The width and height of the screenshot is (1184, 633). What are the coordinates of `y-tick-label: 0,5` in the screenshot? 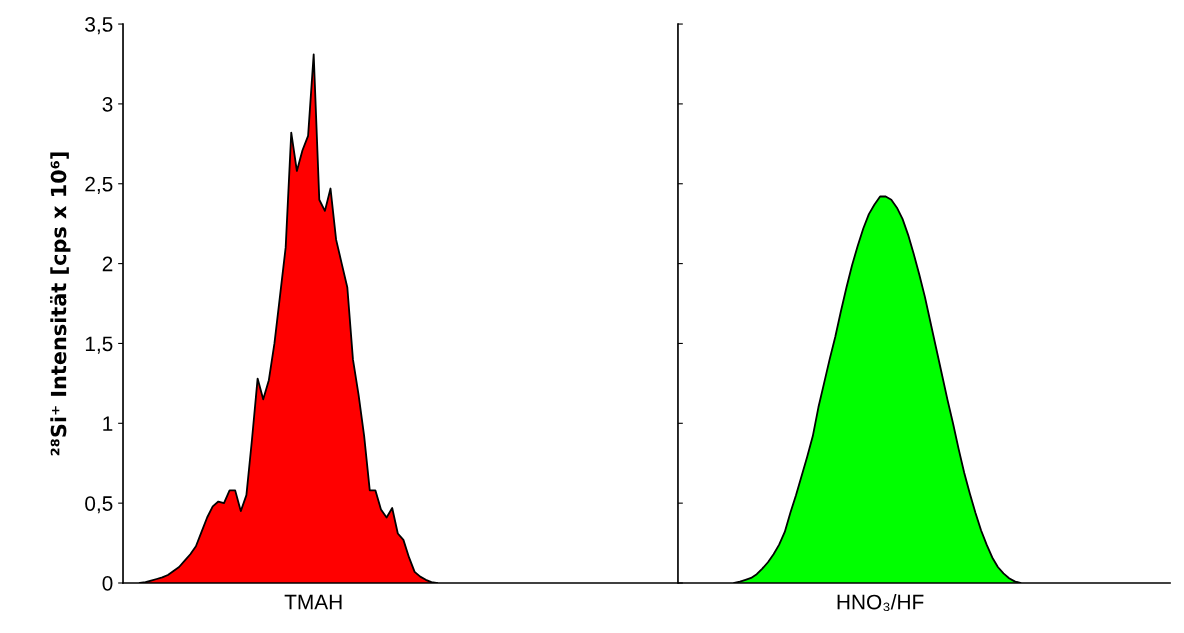 It's located at (99, 505).